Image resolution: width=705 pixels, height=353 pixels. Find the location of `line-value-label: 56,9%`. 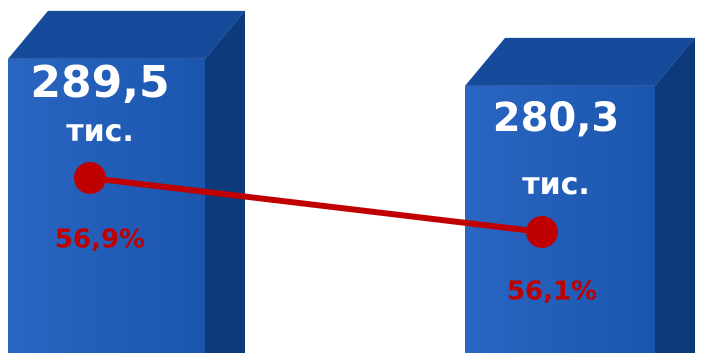

line-value-label: 56,9% is located at coordinates (100, 240).